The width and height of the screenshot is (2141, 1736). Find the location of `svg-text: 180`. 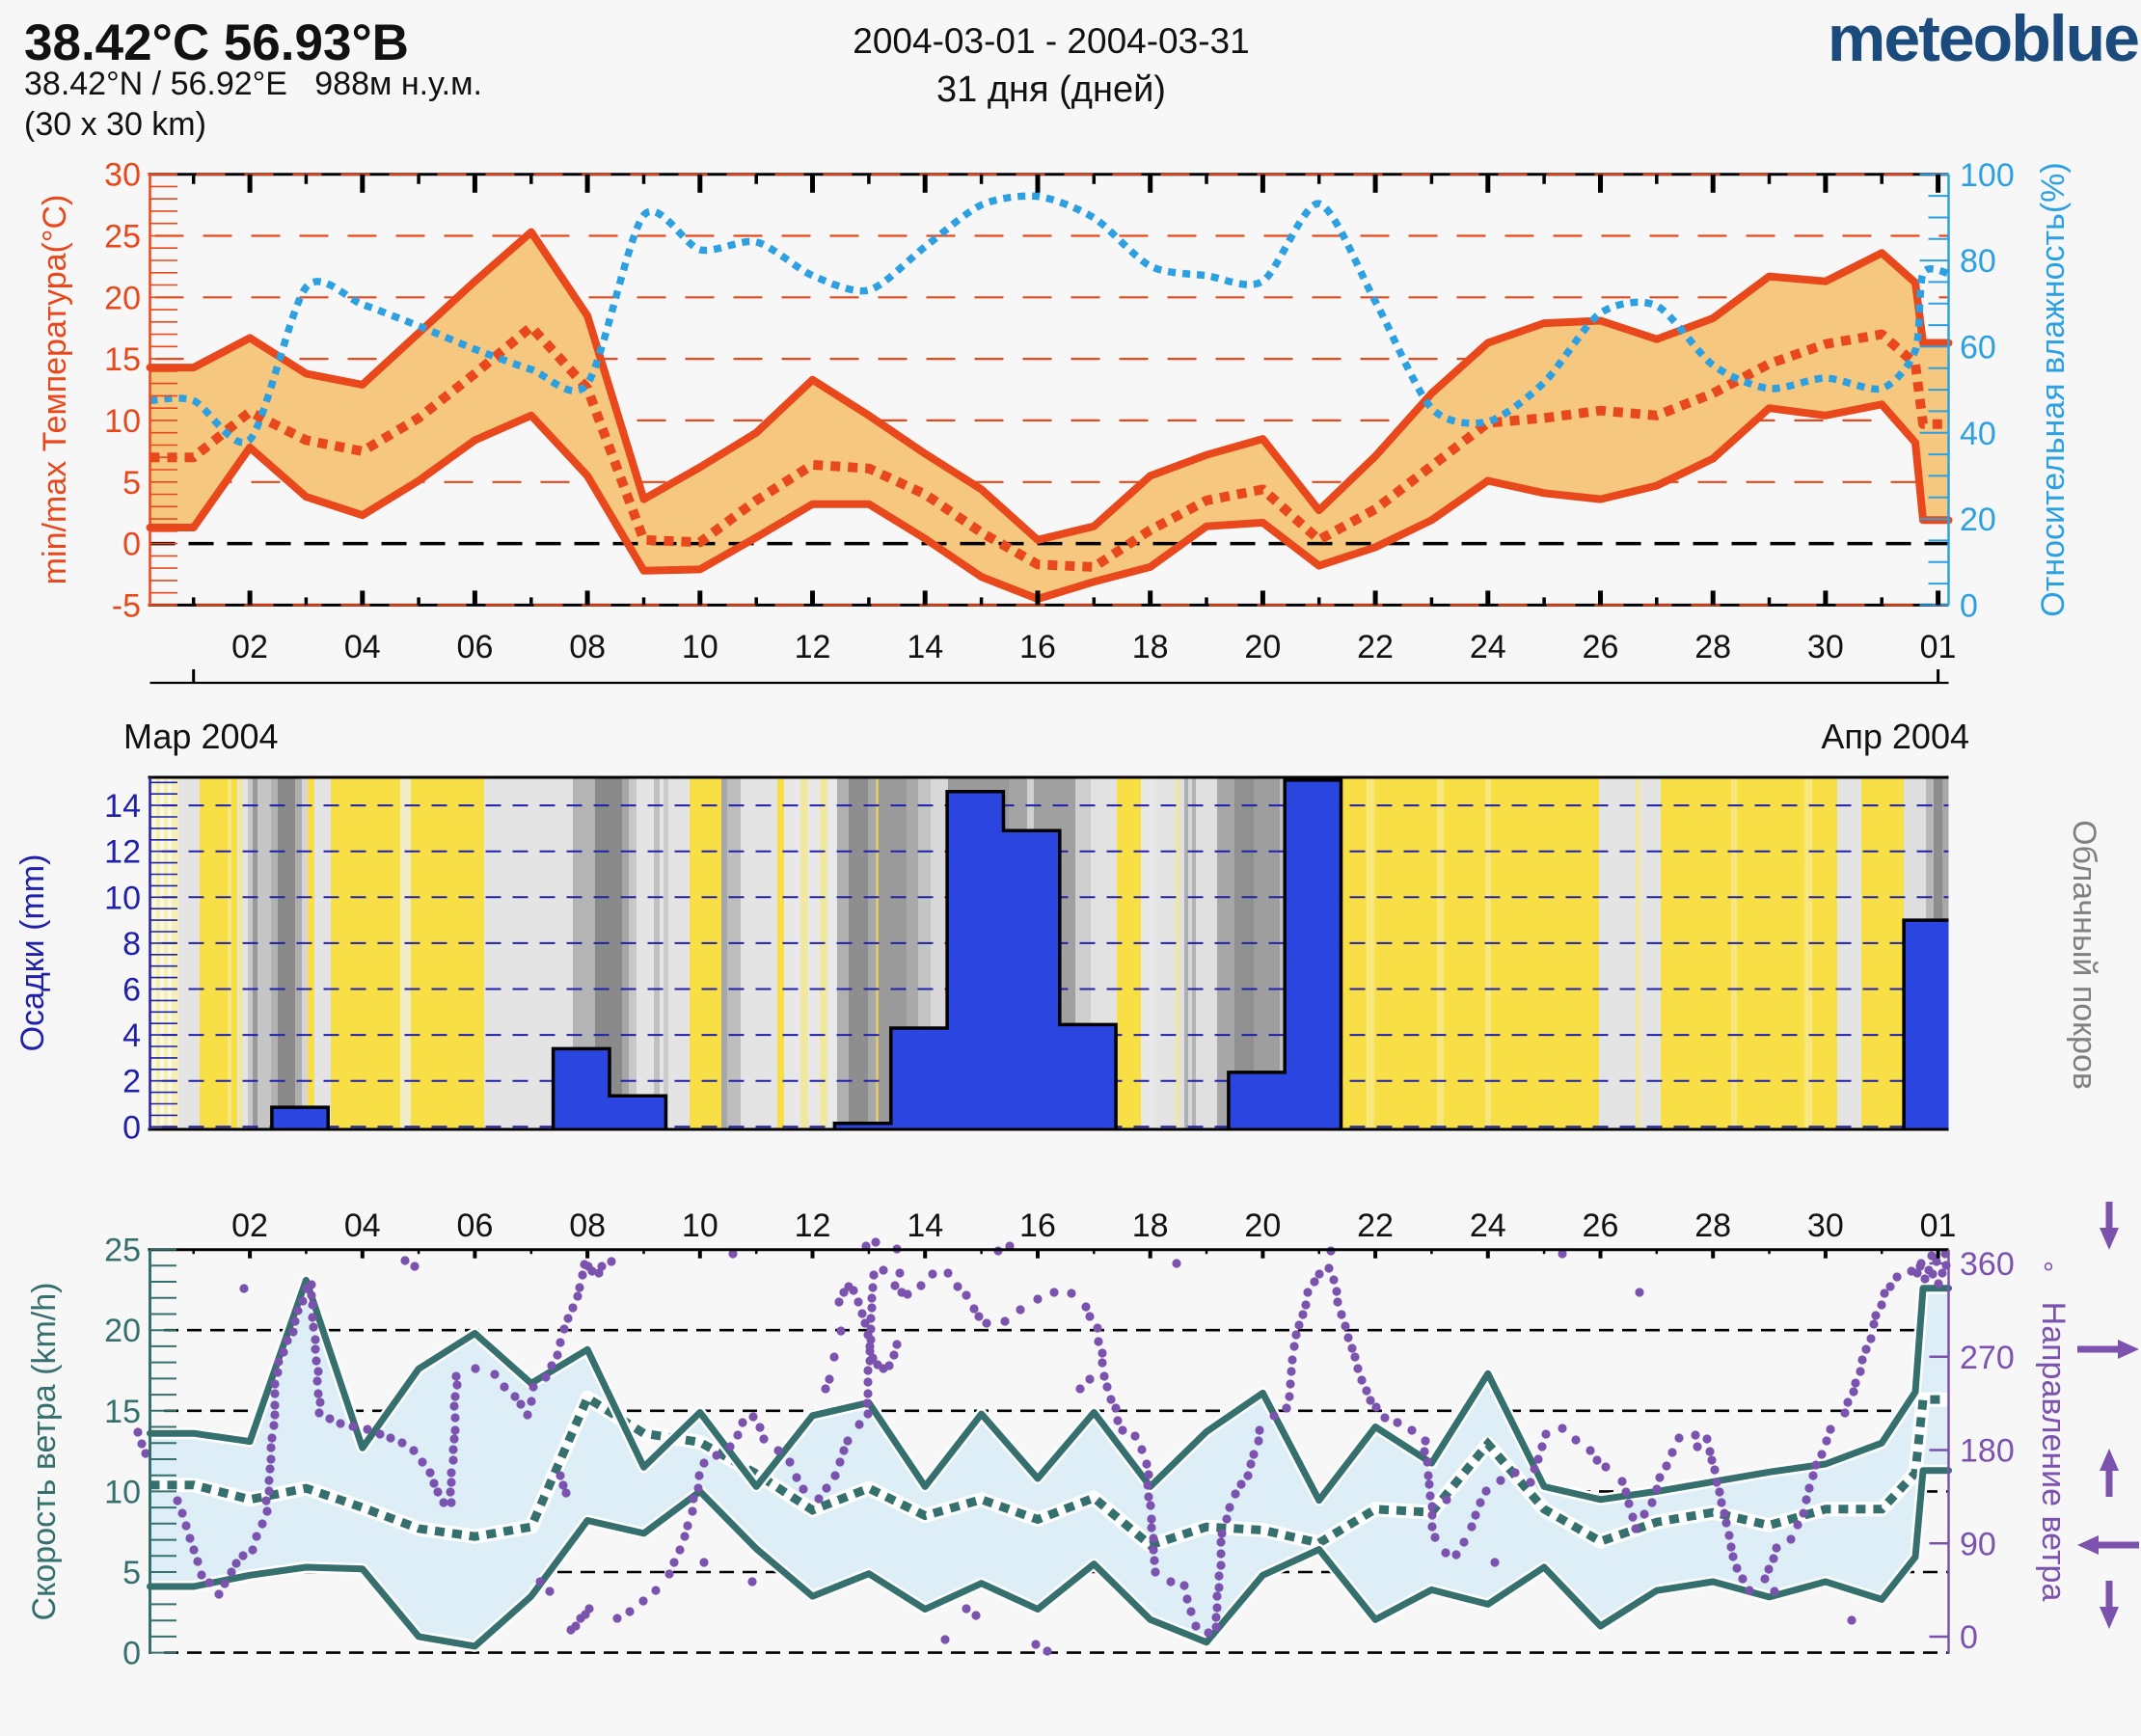

svg-text: 180 is located at coordinates (1988, 1452).